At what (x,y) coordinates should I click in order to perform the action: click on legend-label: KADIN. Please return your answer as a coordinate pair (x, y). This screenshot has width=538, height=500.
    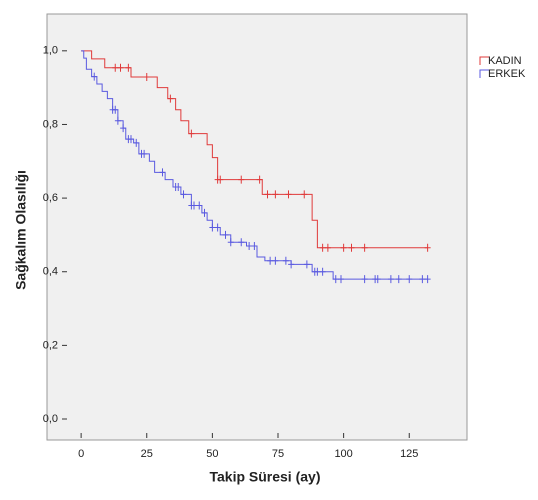
    Looking at the image, I should click on (505, 61).